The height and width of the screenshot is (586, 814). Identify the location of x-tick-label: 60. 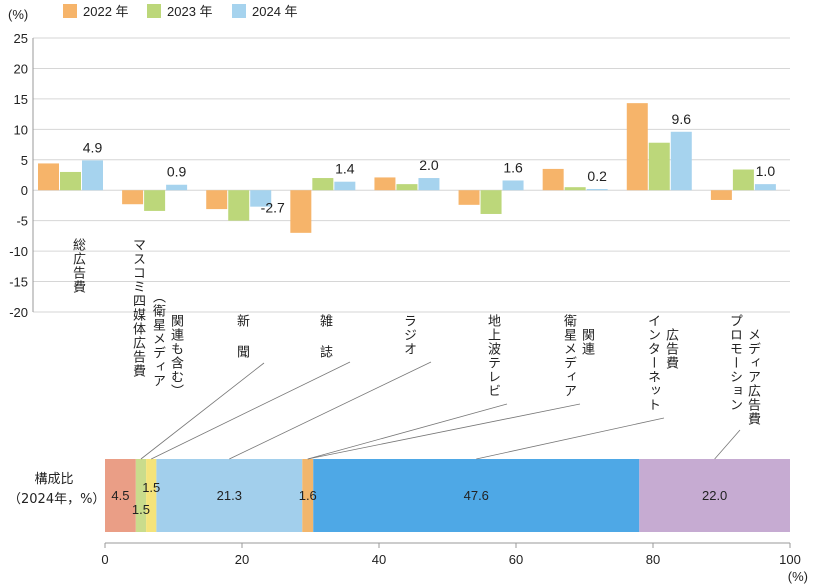
(516, 559).